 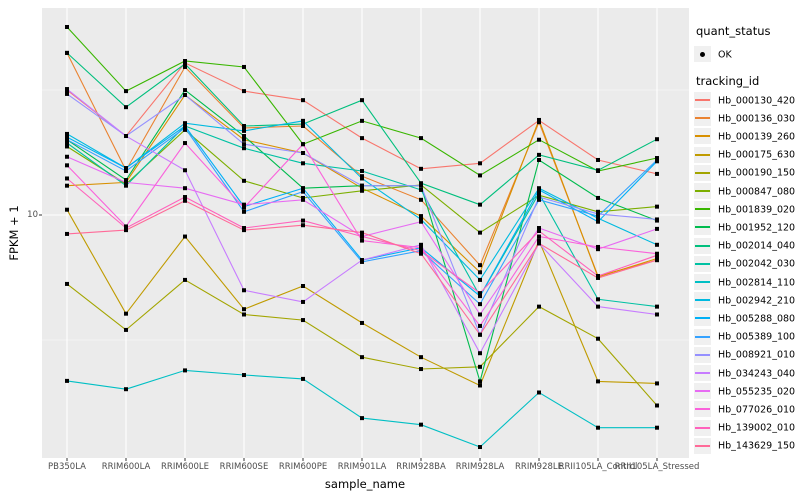 I want to click on legend-item-label: Hb_002042_030, so click(x=757, y=264).